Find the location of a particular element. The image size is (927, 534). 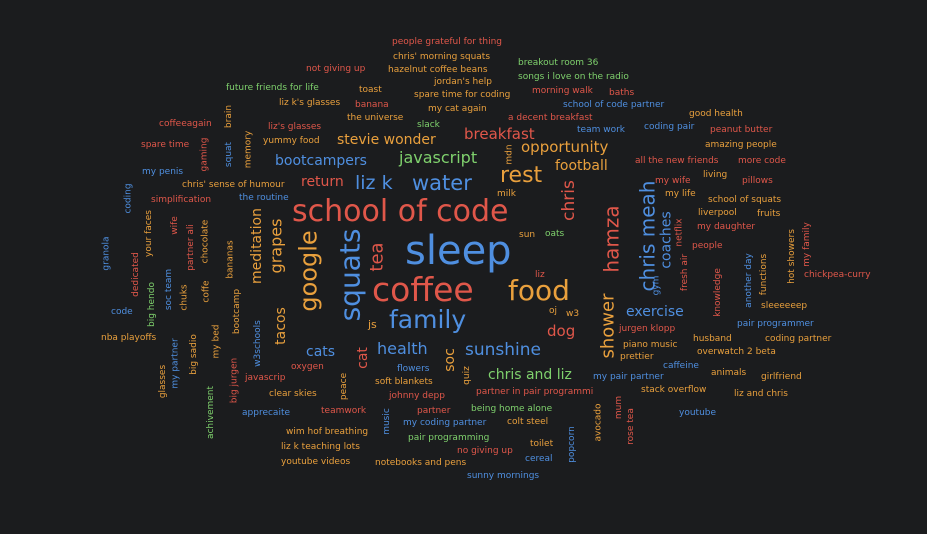

word: your faces is located at coordinates (148, 233).